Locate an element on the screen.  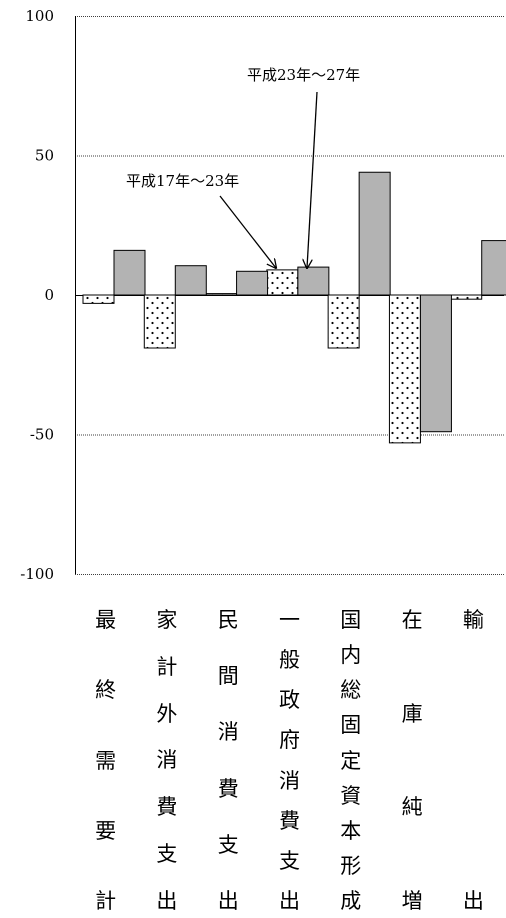
y-tick-label: 50 is located at coordinates (44, 156).